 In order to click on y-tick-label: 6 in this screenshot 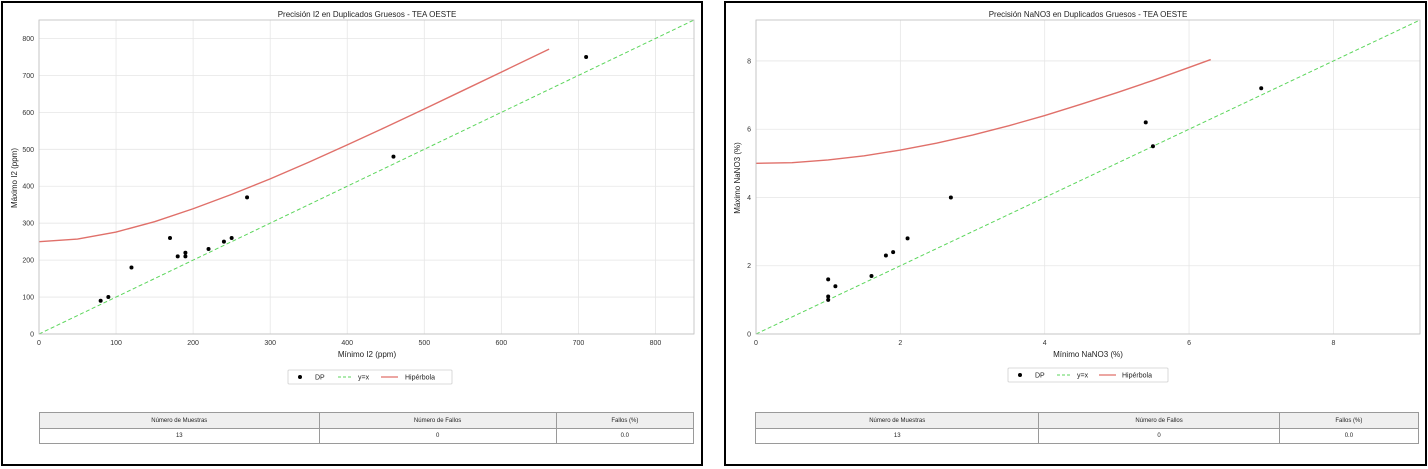, I will do `click(749, 130)`.